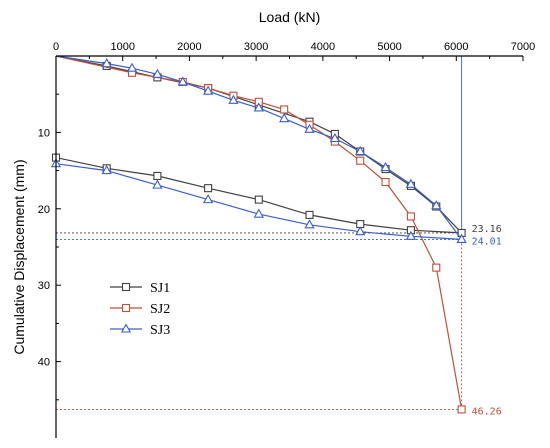 The image size is (550, 448). I want to click on legend-label: SJ2, so click(160, 309).